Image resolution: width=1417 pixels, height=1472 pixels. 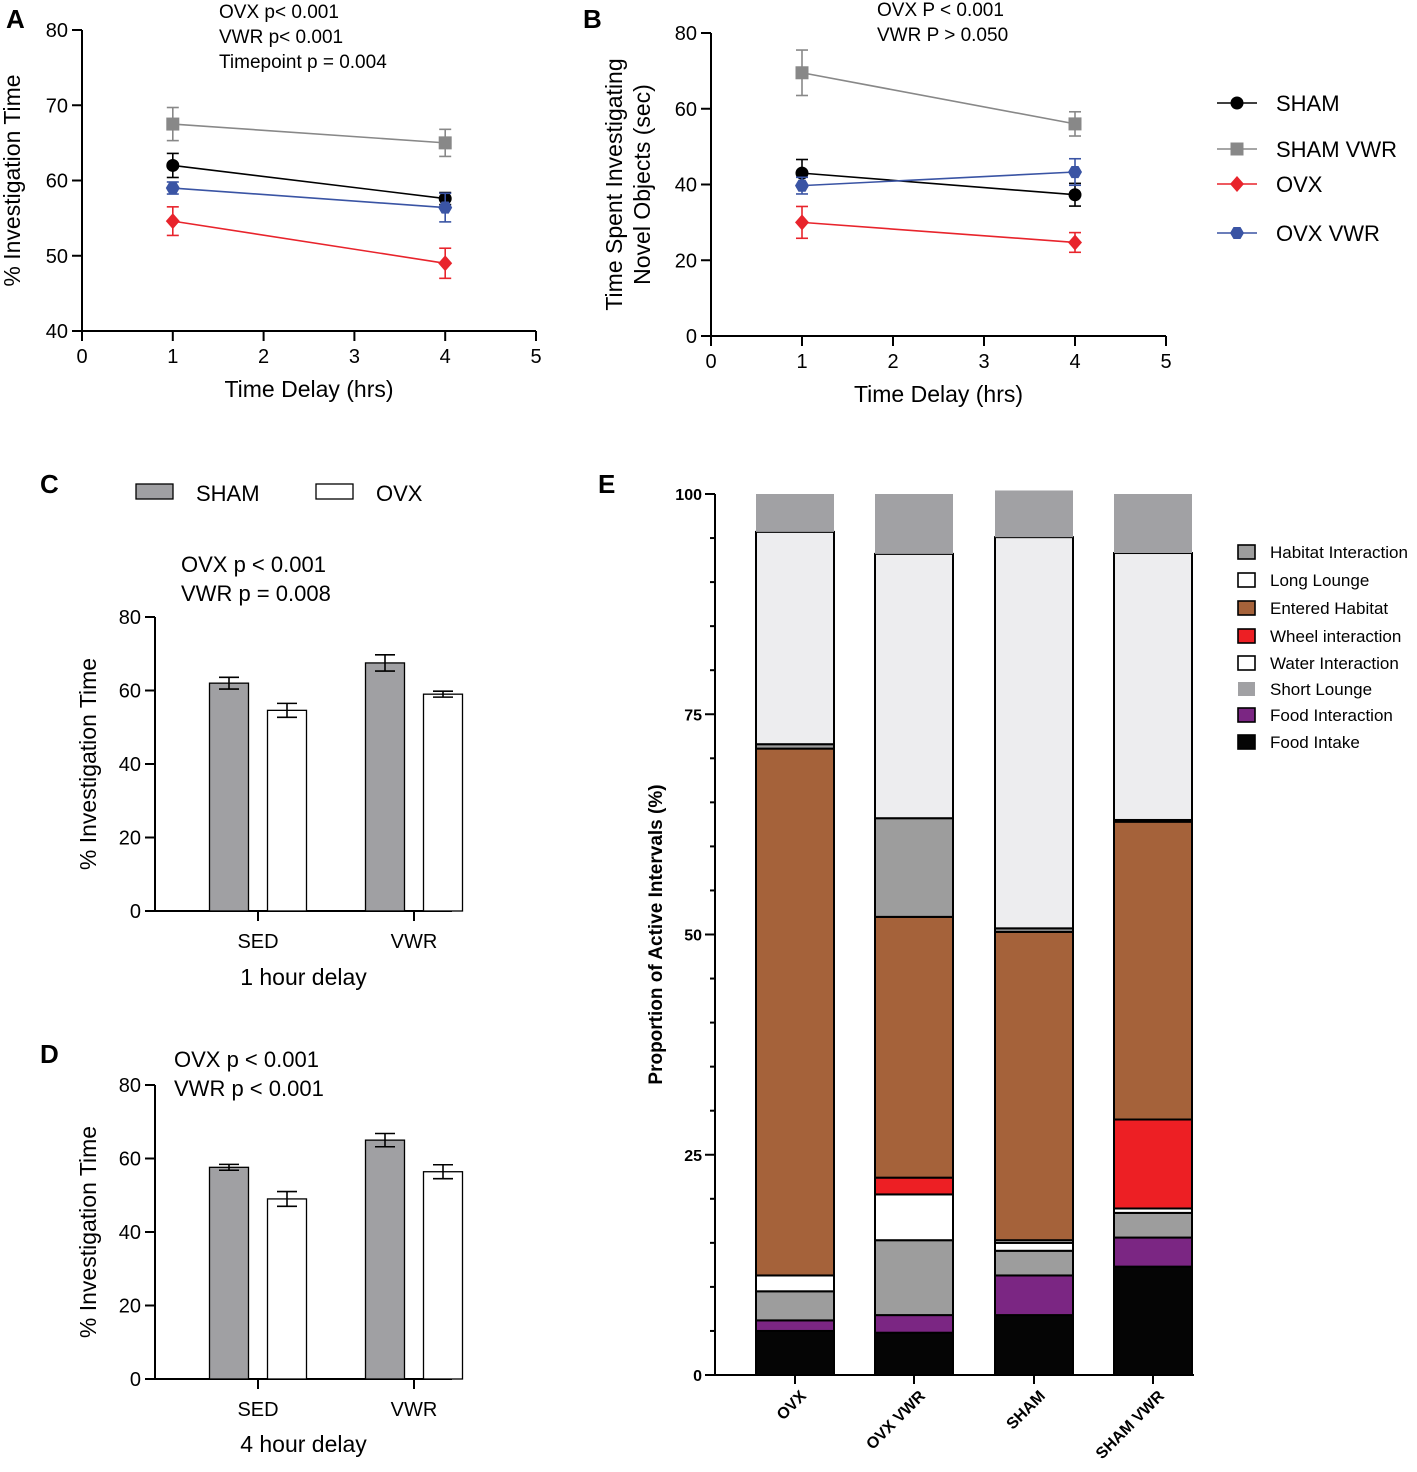 I want to click on legend-label: OVX VWR, so click(x=1328, y=233).